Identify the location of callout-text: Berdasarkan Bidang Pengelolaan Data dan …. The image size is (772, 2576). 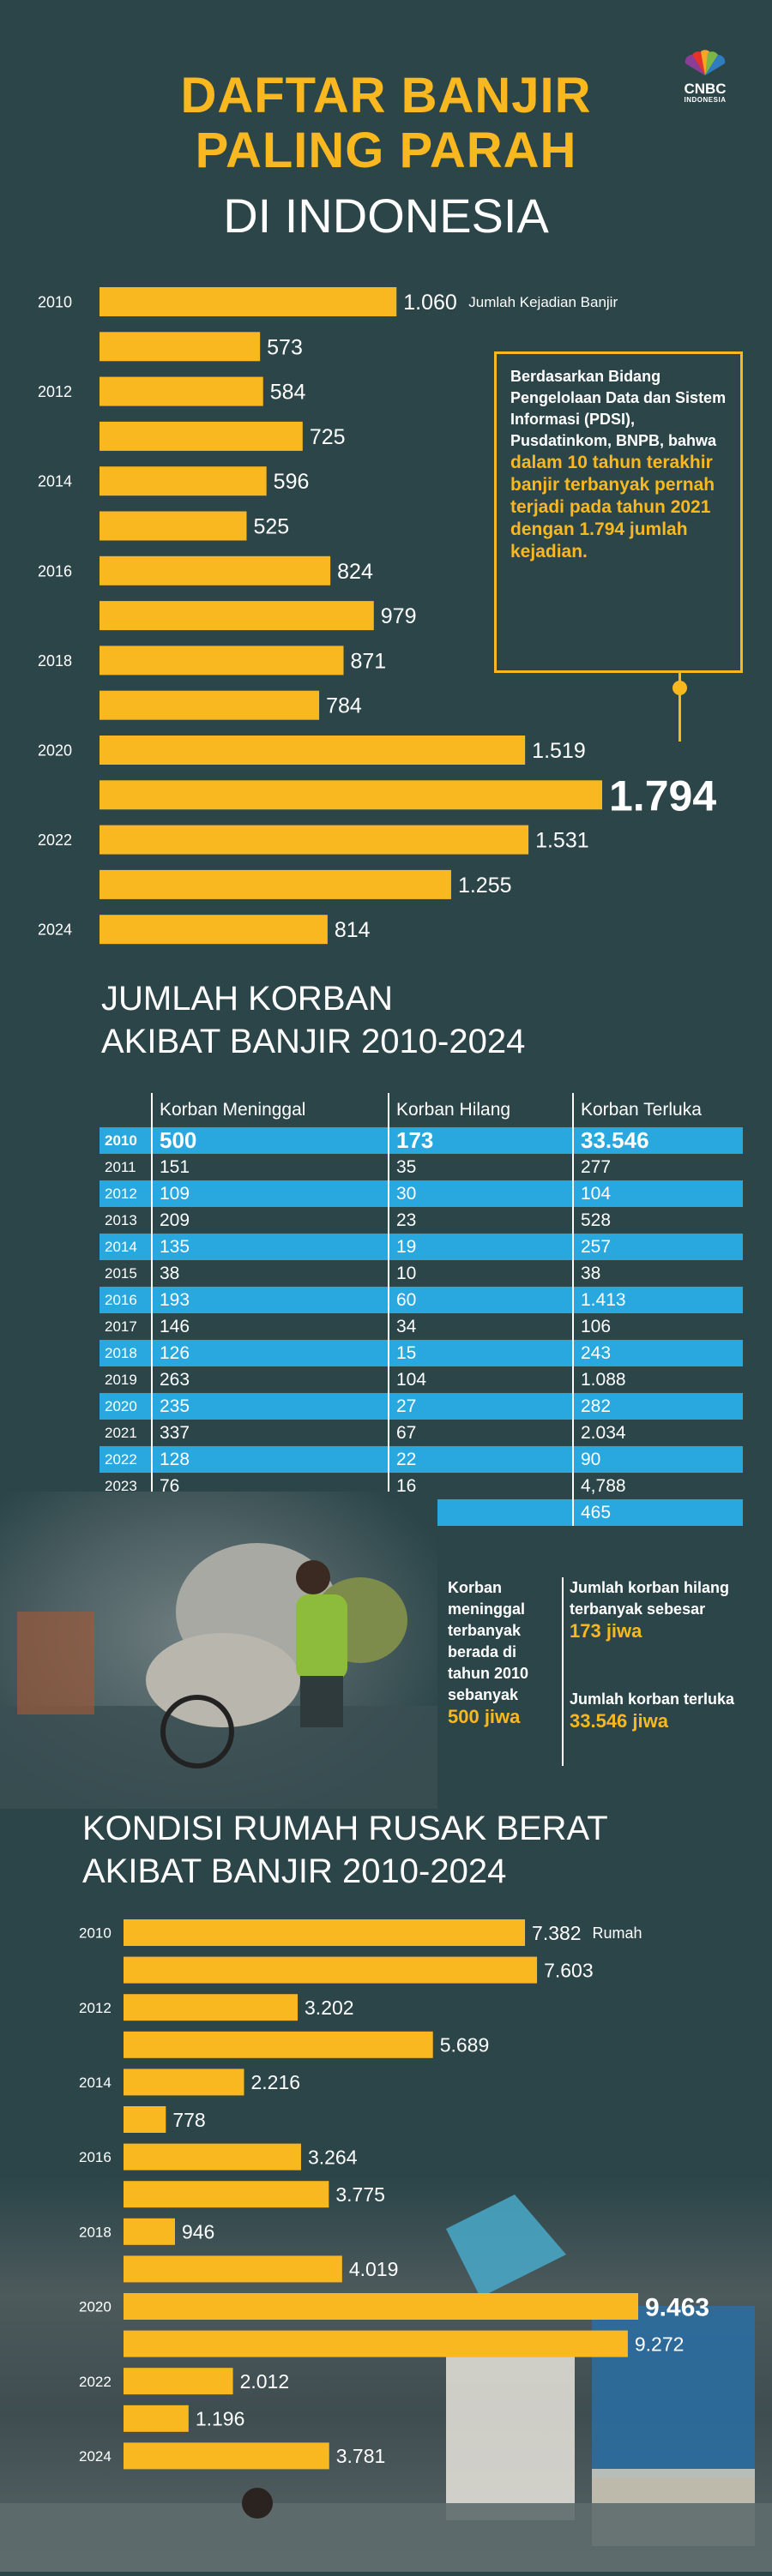
(618, 408).